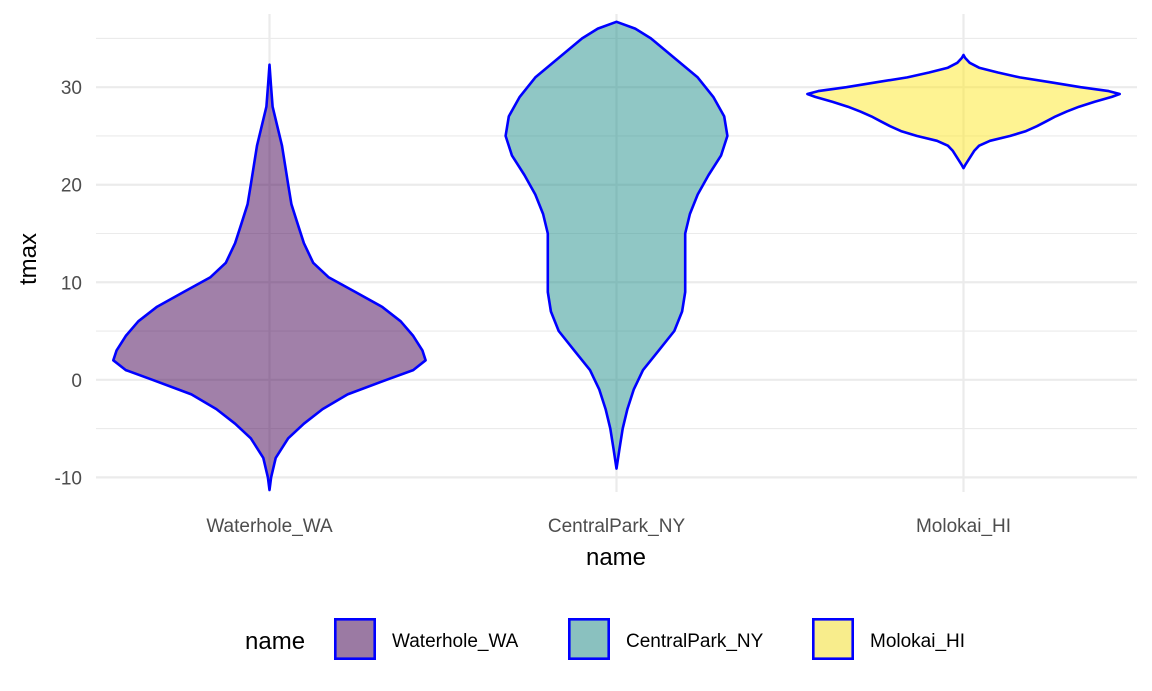 The image size is (1152, 691). I want to click on legend-title: name, so click(275, 641).